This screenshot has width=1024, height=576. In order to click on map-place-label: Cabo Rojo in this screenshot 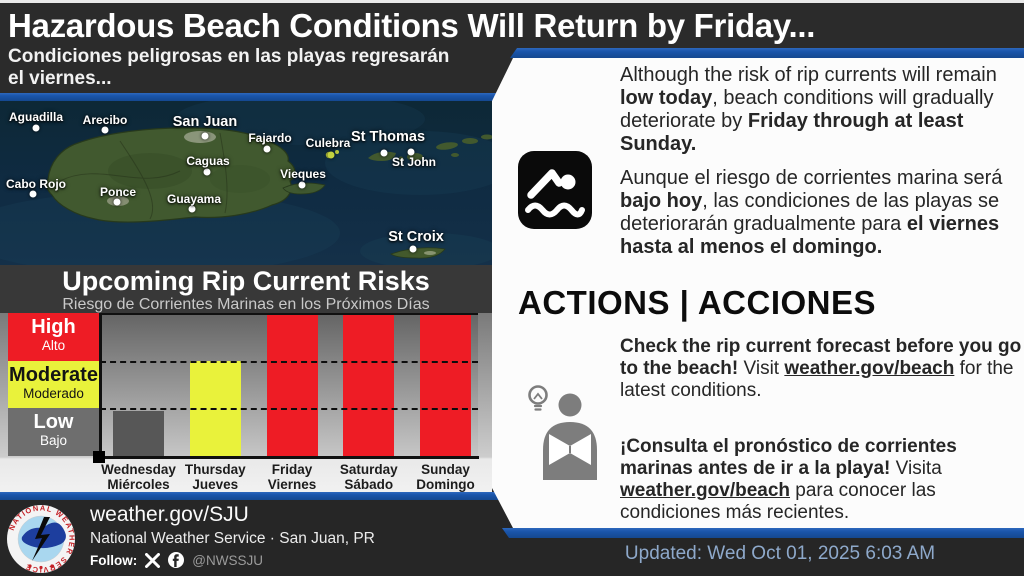, I will do `click(36, 184)`.